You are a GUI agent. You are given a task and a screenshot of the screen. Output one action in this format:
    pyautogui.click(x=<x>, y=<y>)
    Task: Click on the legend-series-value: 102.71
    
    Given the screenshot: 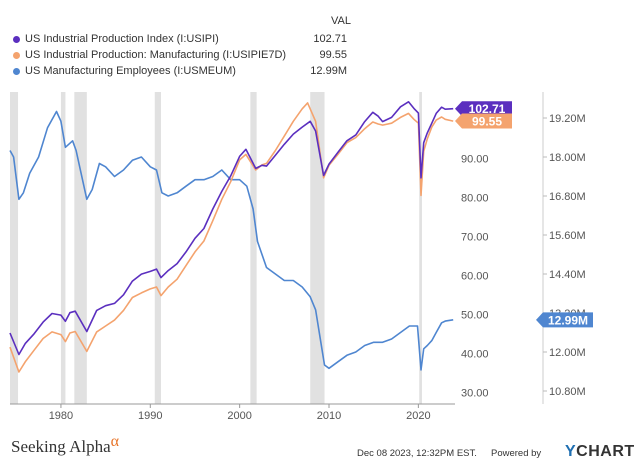 What is the action you would take?
    pyautogui.click(x=330, y=39)
    